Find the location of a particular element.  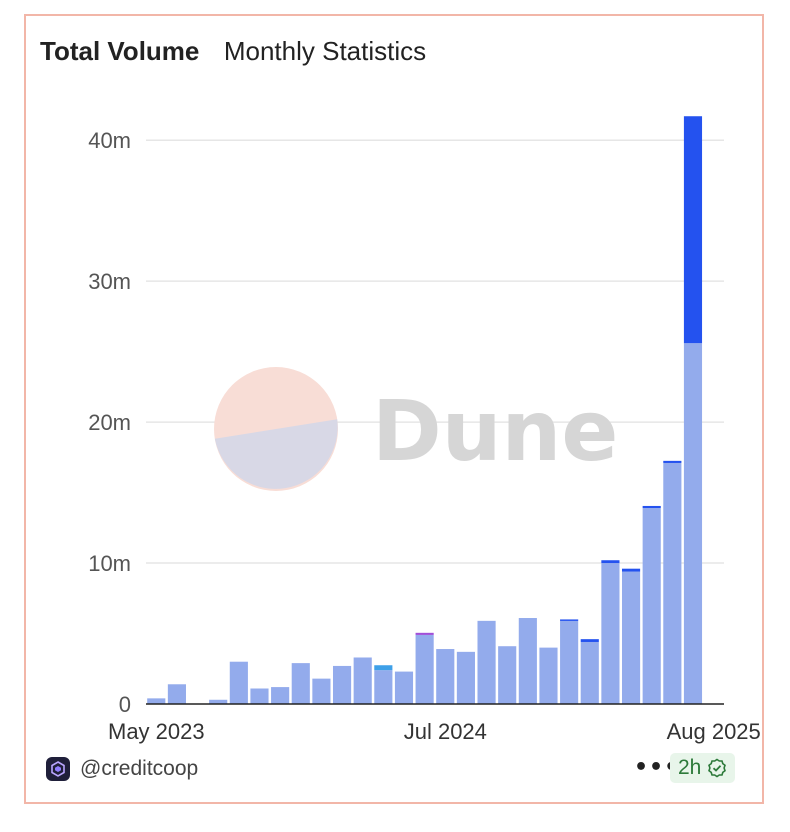

x-tick-label: May 2023 is located at coordinates (156, 731).